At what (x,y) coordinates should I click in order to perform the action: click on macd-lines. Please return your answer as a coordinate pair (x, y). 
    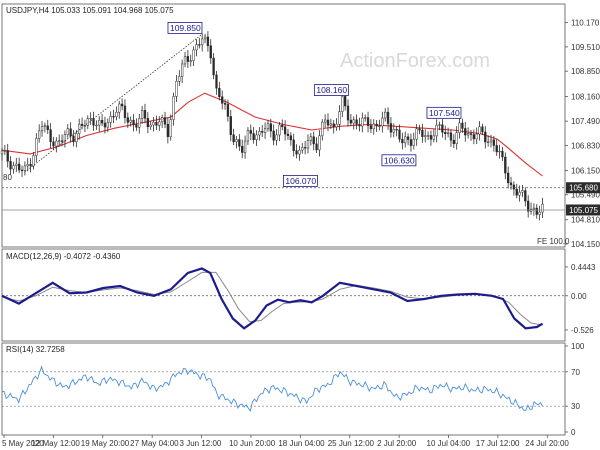
    Looking at the image, I should click on (272, 298).